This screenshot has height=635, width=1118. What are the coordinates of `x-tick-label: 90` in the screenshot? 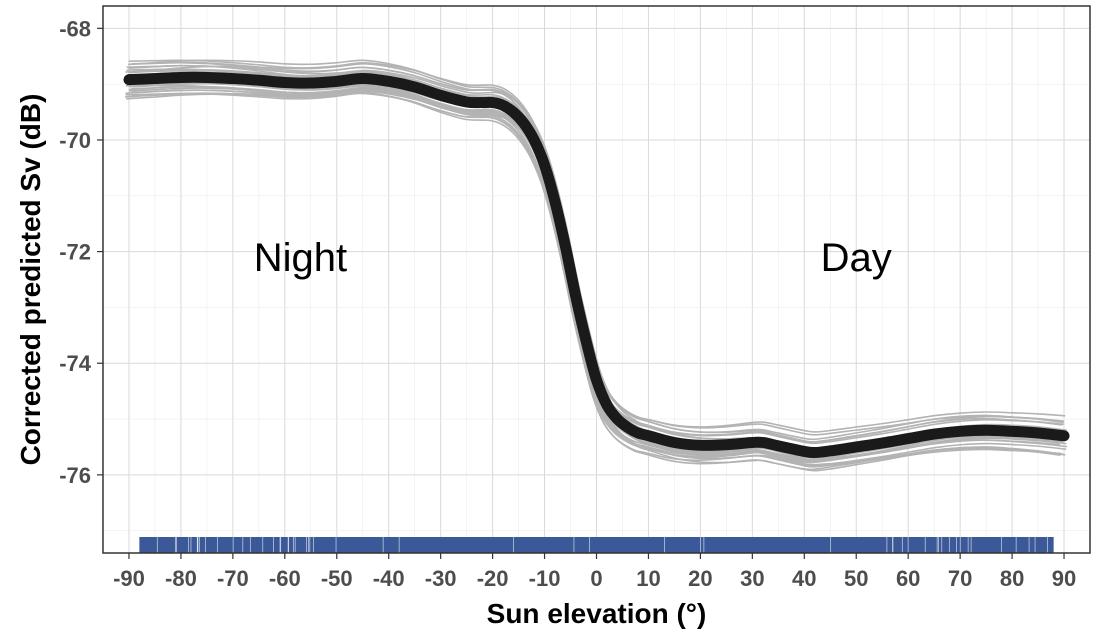 It's located at (1064, 578).